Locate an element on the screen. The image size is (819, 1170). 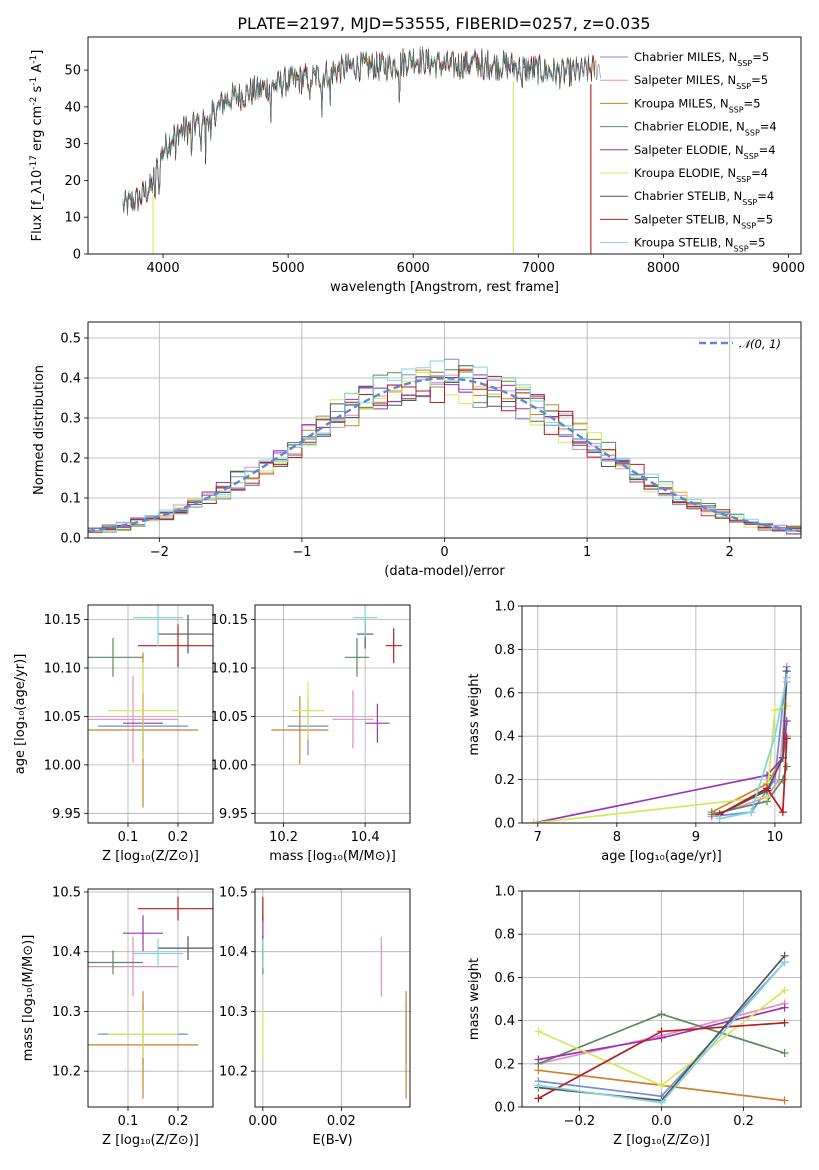
legend-name: Chabrier ELODIE is located at coordinates (681, 127).